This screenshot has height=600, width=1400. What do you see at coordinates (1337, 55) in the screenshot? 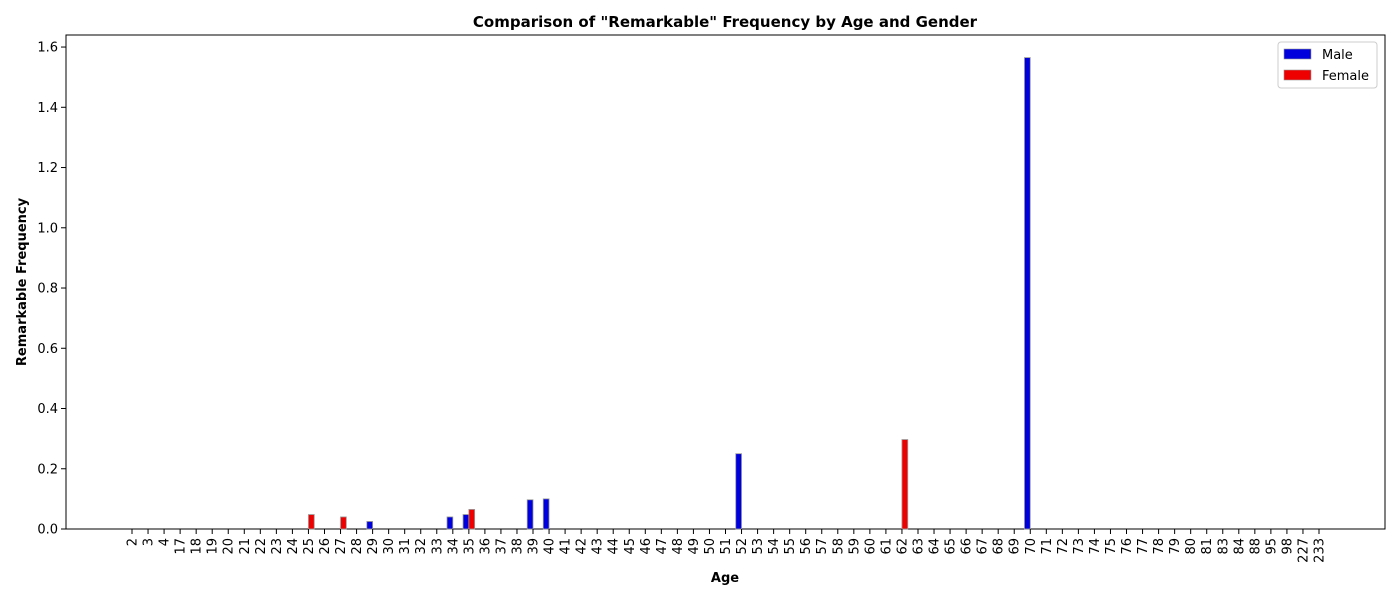
I see `legend-label-male: Male` at bounding box center [1337, 55].